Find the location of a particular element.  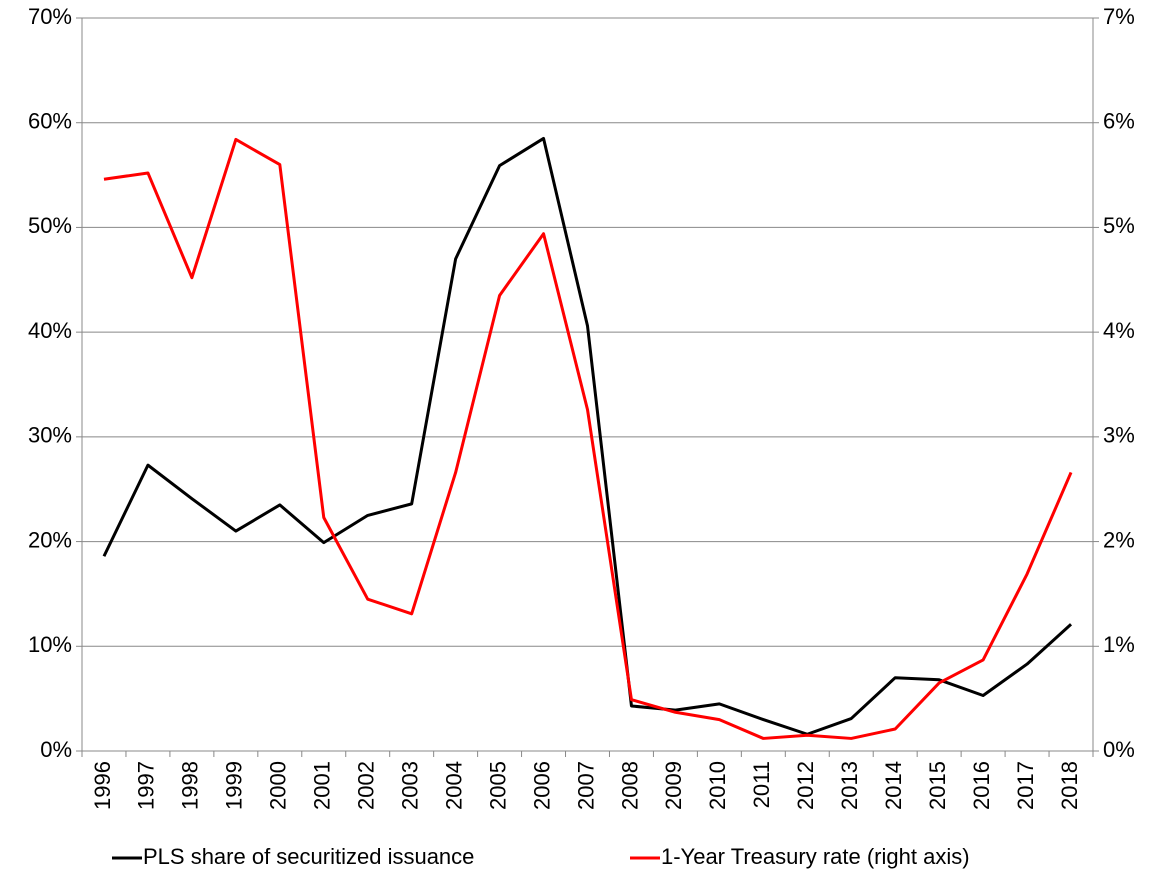

y2-tick-label: 0% is located at coordinates (1119, 749).